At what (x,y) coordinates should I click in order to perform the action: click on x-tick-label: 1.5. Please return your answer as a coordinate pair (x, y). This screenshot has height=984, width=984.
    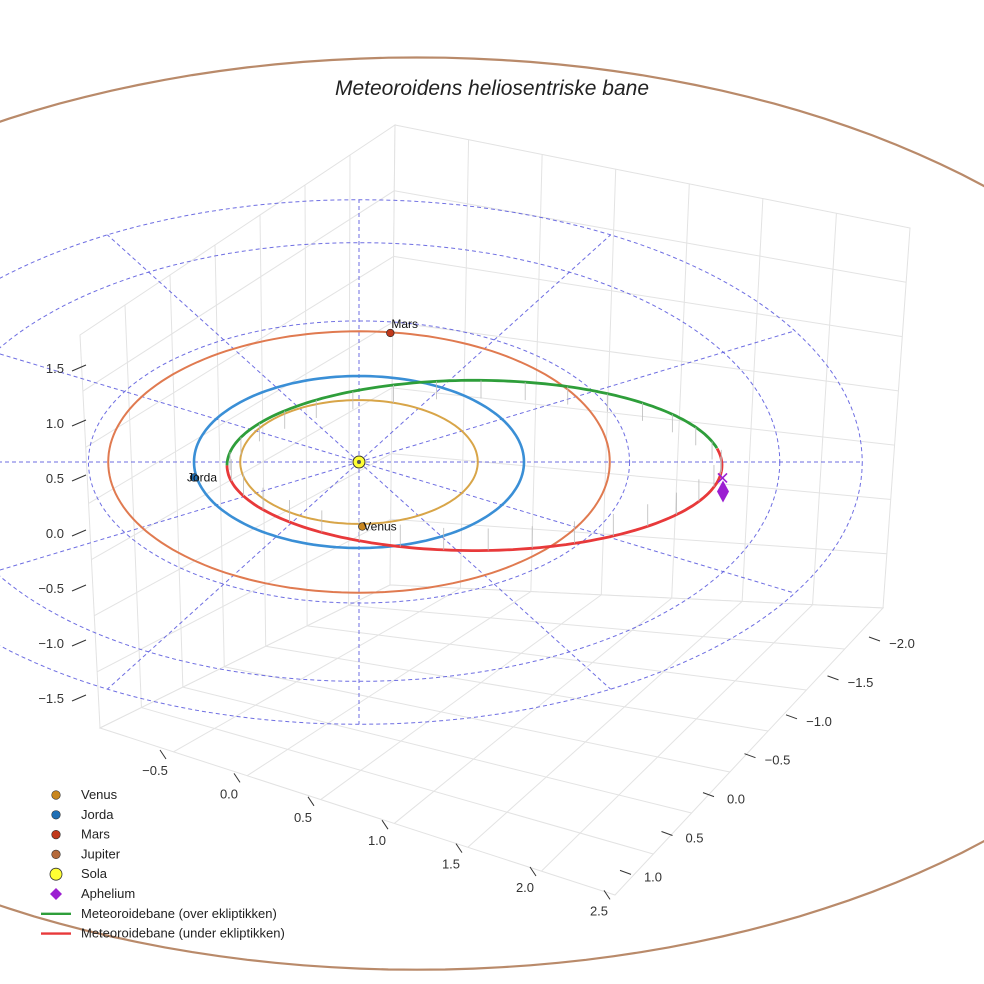
    Looking at the image, I should click on (451, 864).